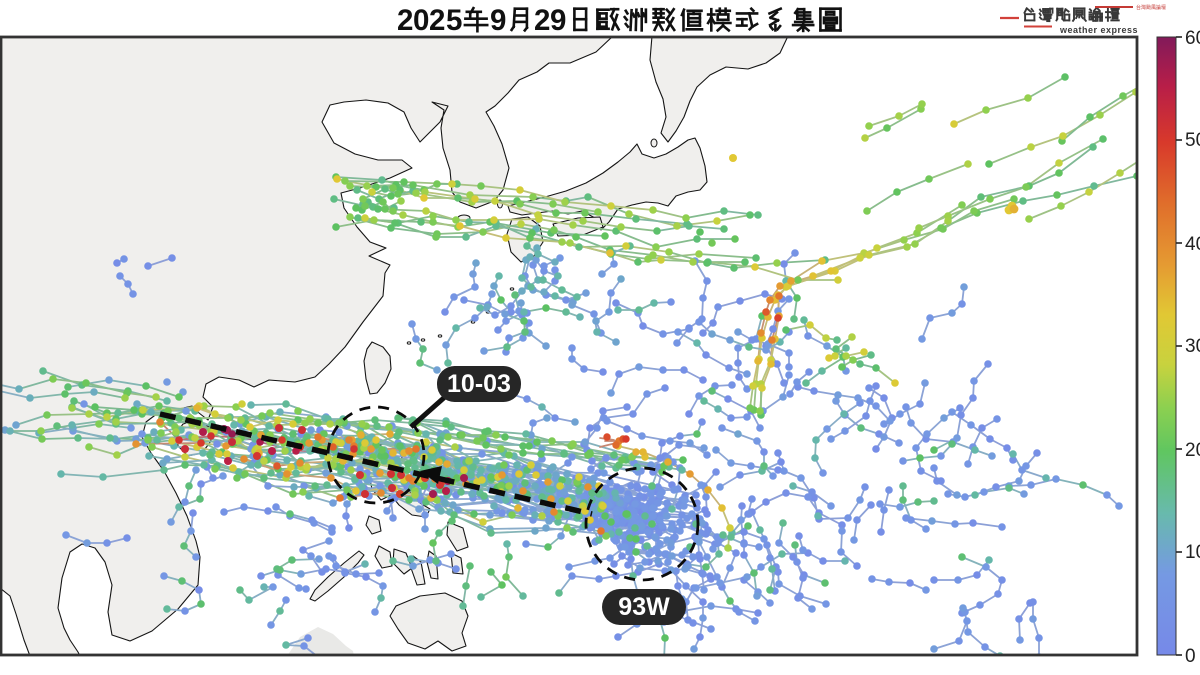 The image size is (1200, 675). I want to click on svg-text: 60, so click(1192, 38).